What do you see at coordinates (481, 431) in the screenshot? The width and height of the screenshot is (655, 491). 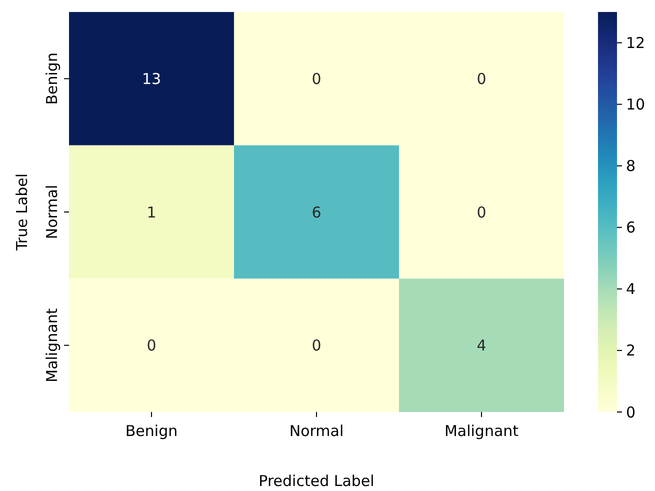 I see `x-tick-label: Malignant` at bounding box center [481, 431].